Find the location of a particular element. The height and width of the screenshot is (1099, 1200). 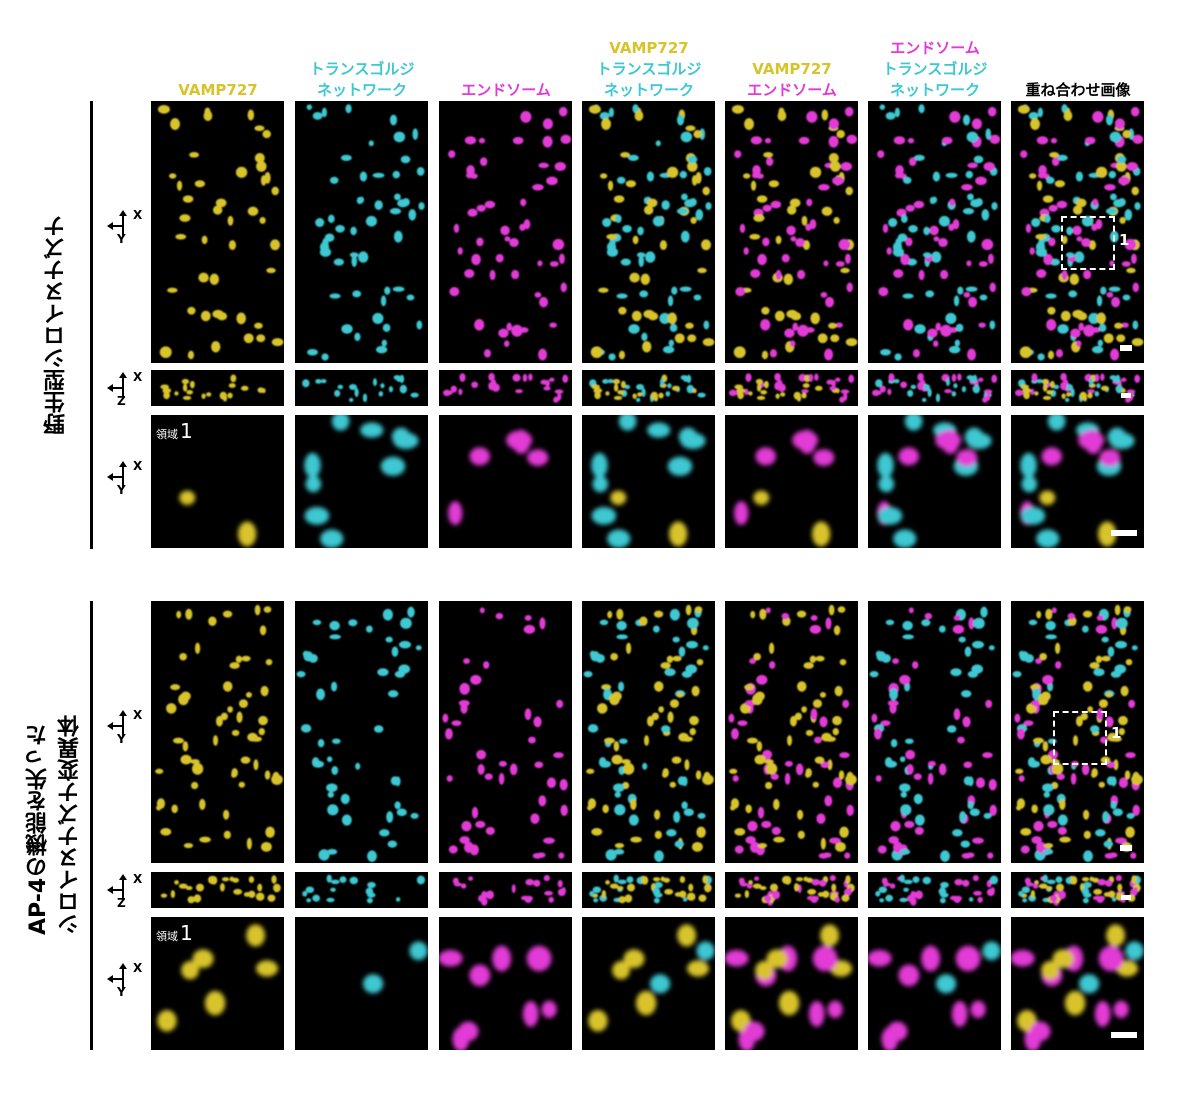

axis-label-vertical: Y is located at coordinates (121, 239).